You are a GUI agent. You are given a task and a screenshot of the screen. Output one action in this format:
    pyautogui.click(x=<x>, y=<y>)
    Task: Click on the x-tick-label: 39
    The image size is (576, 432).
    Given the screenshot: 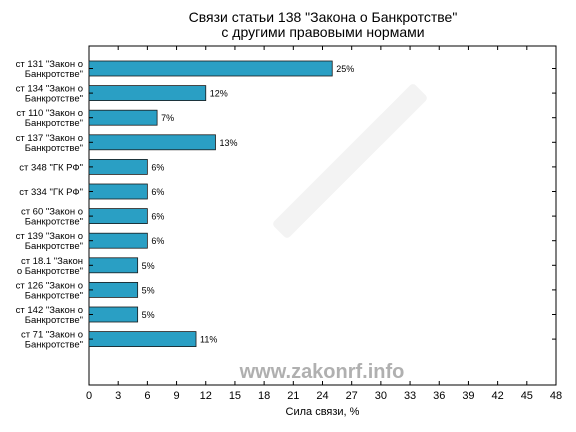 What is the action you would take?
    pyautogui.click(x=468, y=396)
    